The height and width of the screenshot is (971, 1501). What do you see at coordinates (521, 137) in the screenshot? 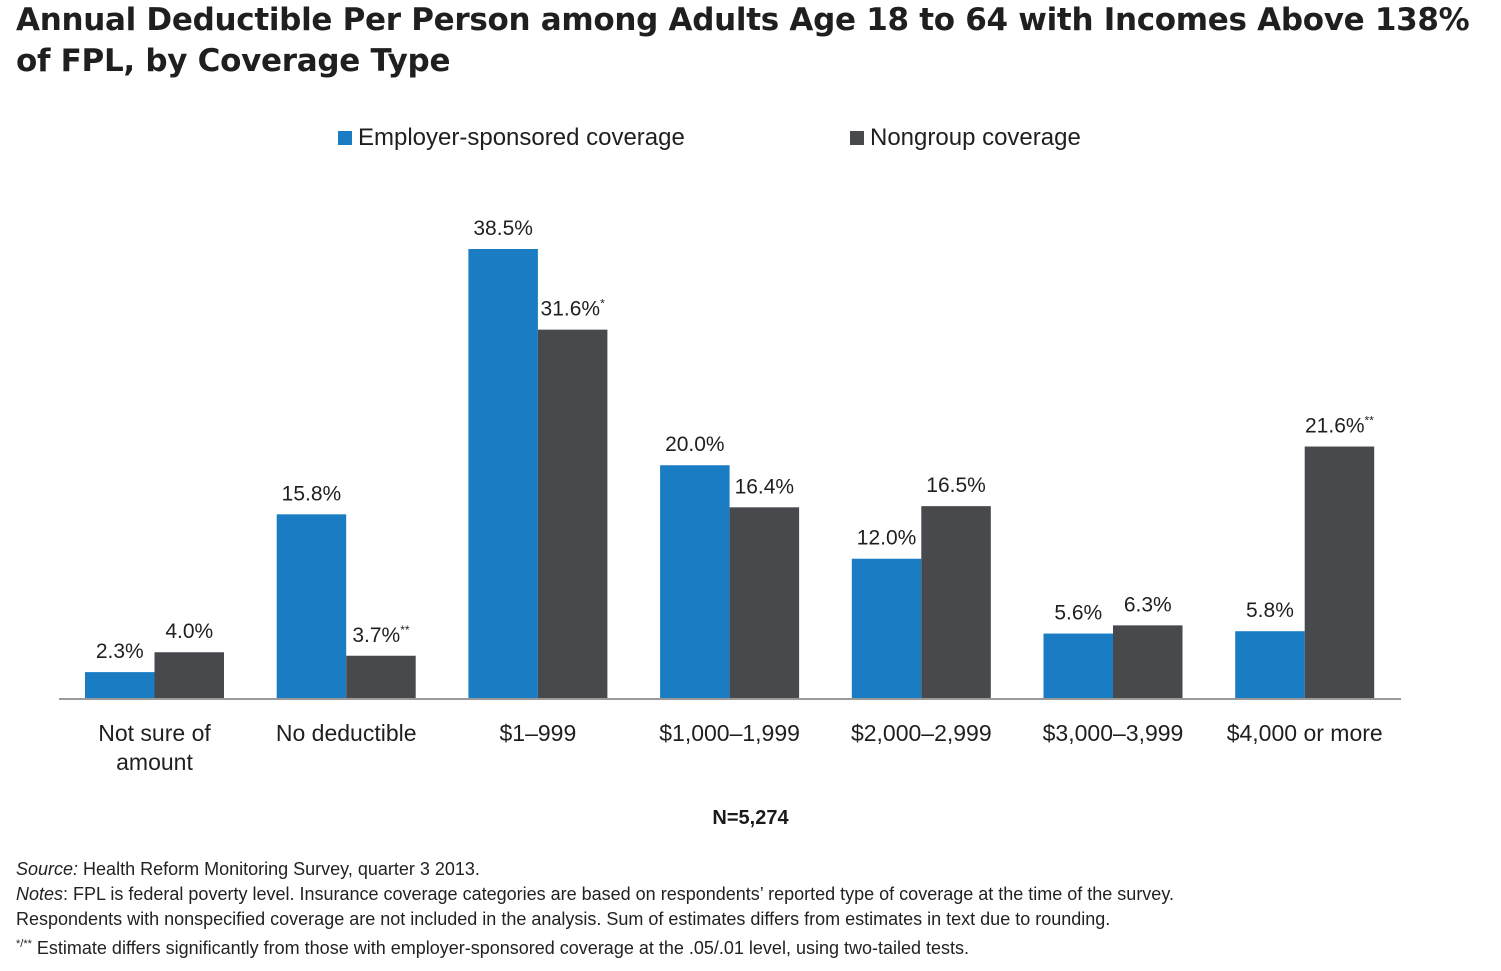
I see `legend-label-employer: Employer-sponsored coverage` at bounding box center [521, 137].